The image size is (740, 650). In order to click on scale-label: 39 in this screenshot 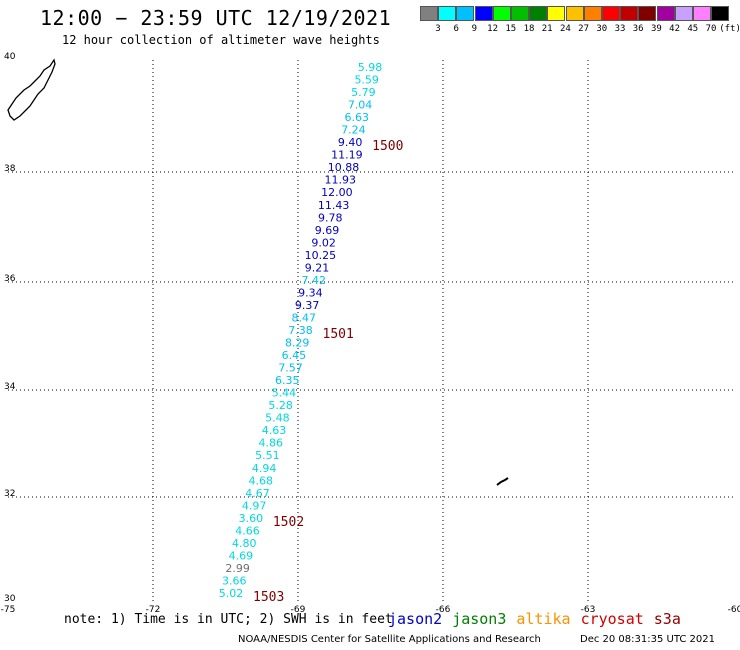, I will do `click(656, 29)`.